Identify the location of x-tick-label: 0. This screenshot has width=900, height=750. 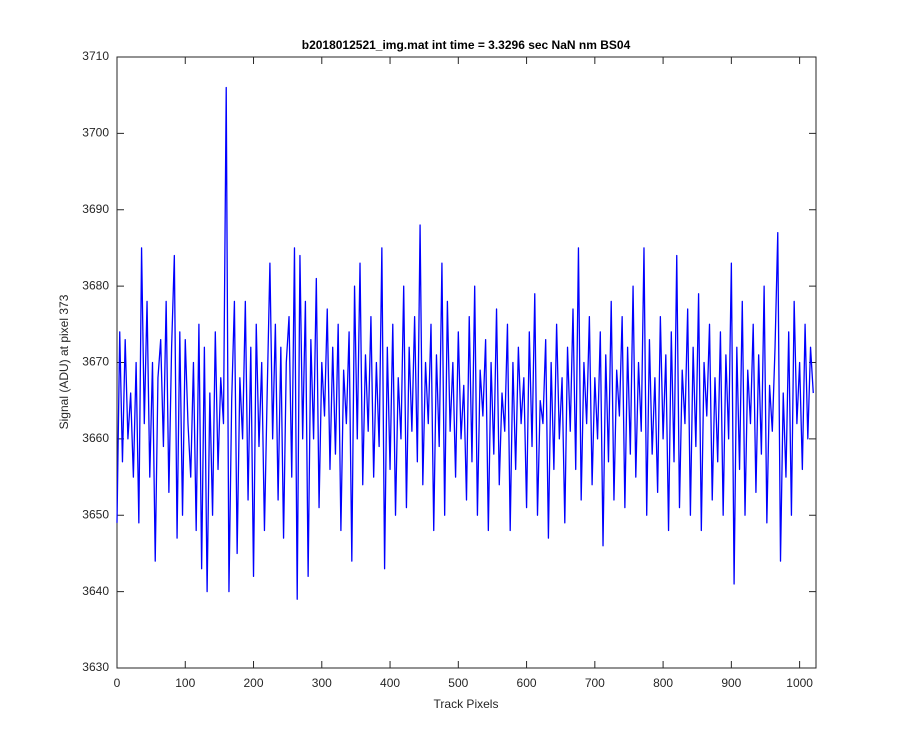
(117, 683).